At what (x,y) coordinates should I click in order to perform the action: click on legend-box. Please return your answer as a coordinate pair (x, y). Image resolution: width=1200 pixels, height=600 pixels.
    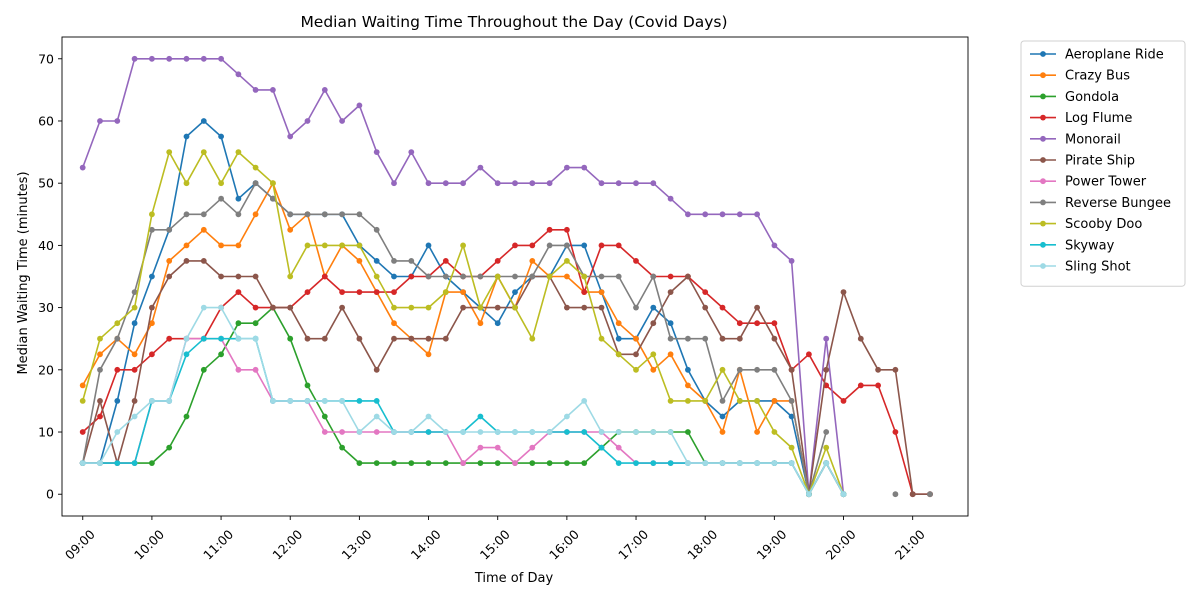
    Looking at the image, I should click on (1103, 163).